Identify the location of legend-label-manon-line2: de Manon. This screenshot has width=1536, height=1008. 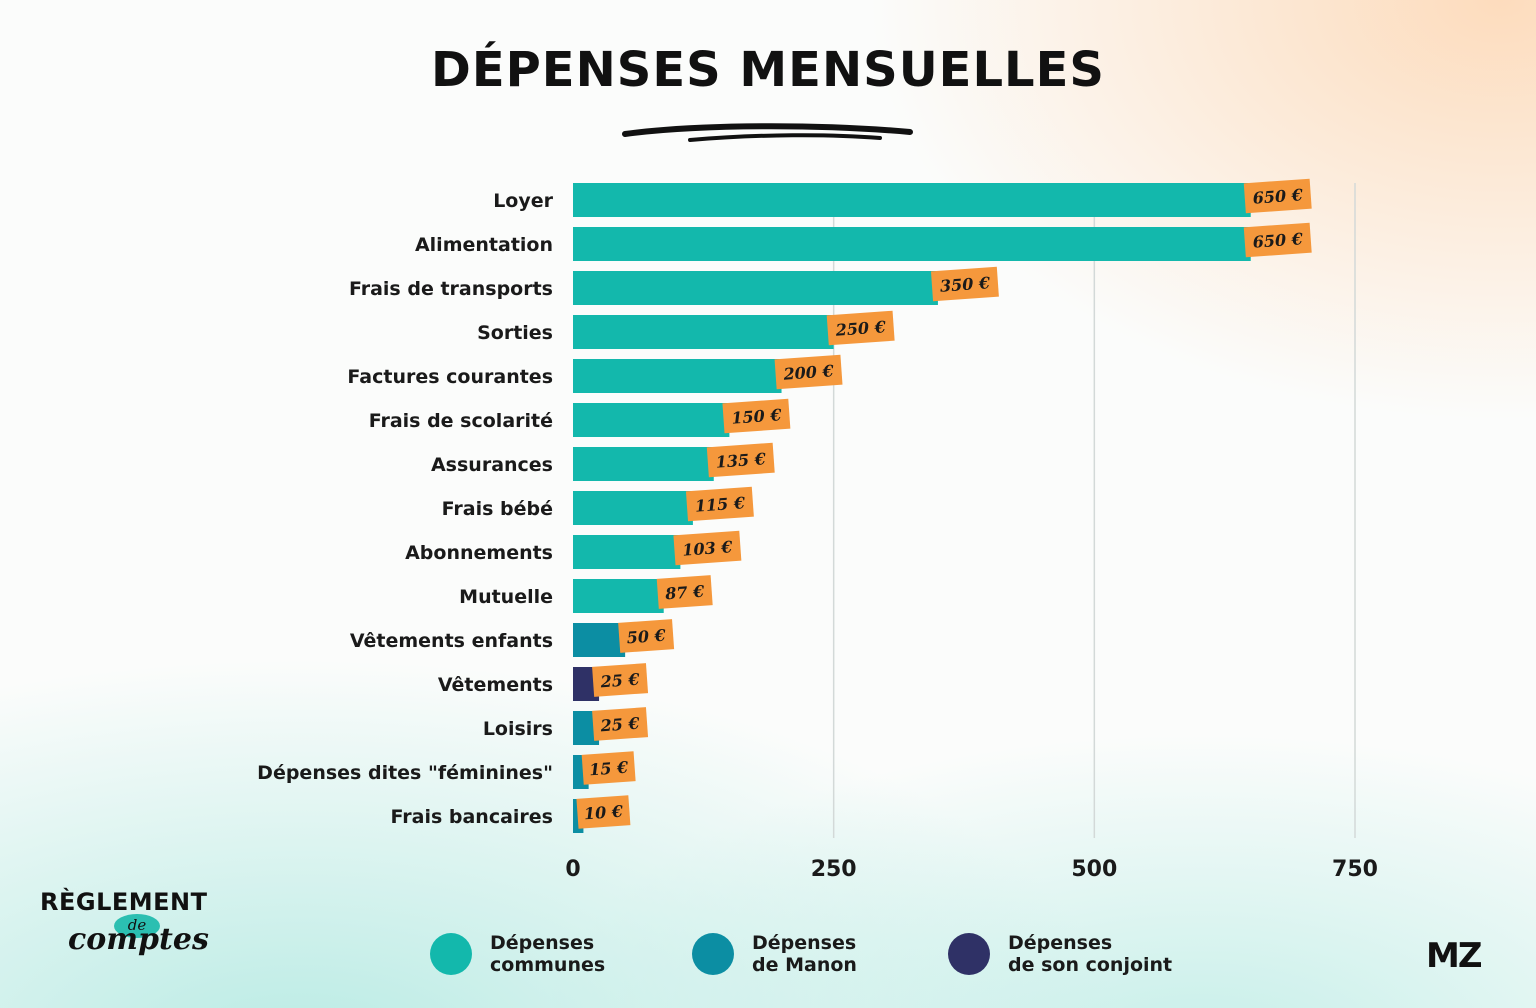
(804, 965).